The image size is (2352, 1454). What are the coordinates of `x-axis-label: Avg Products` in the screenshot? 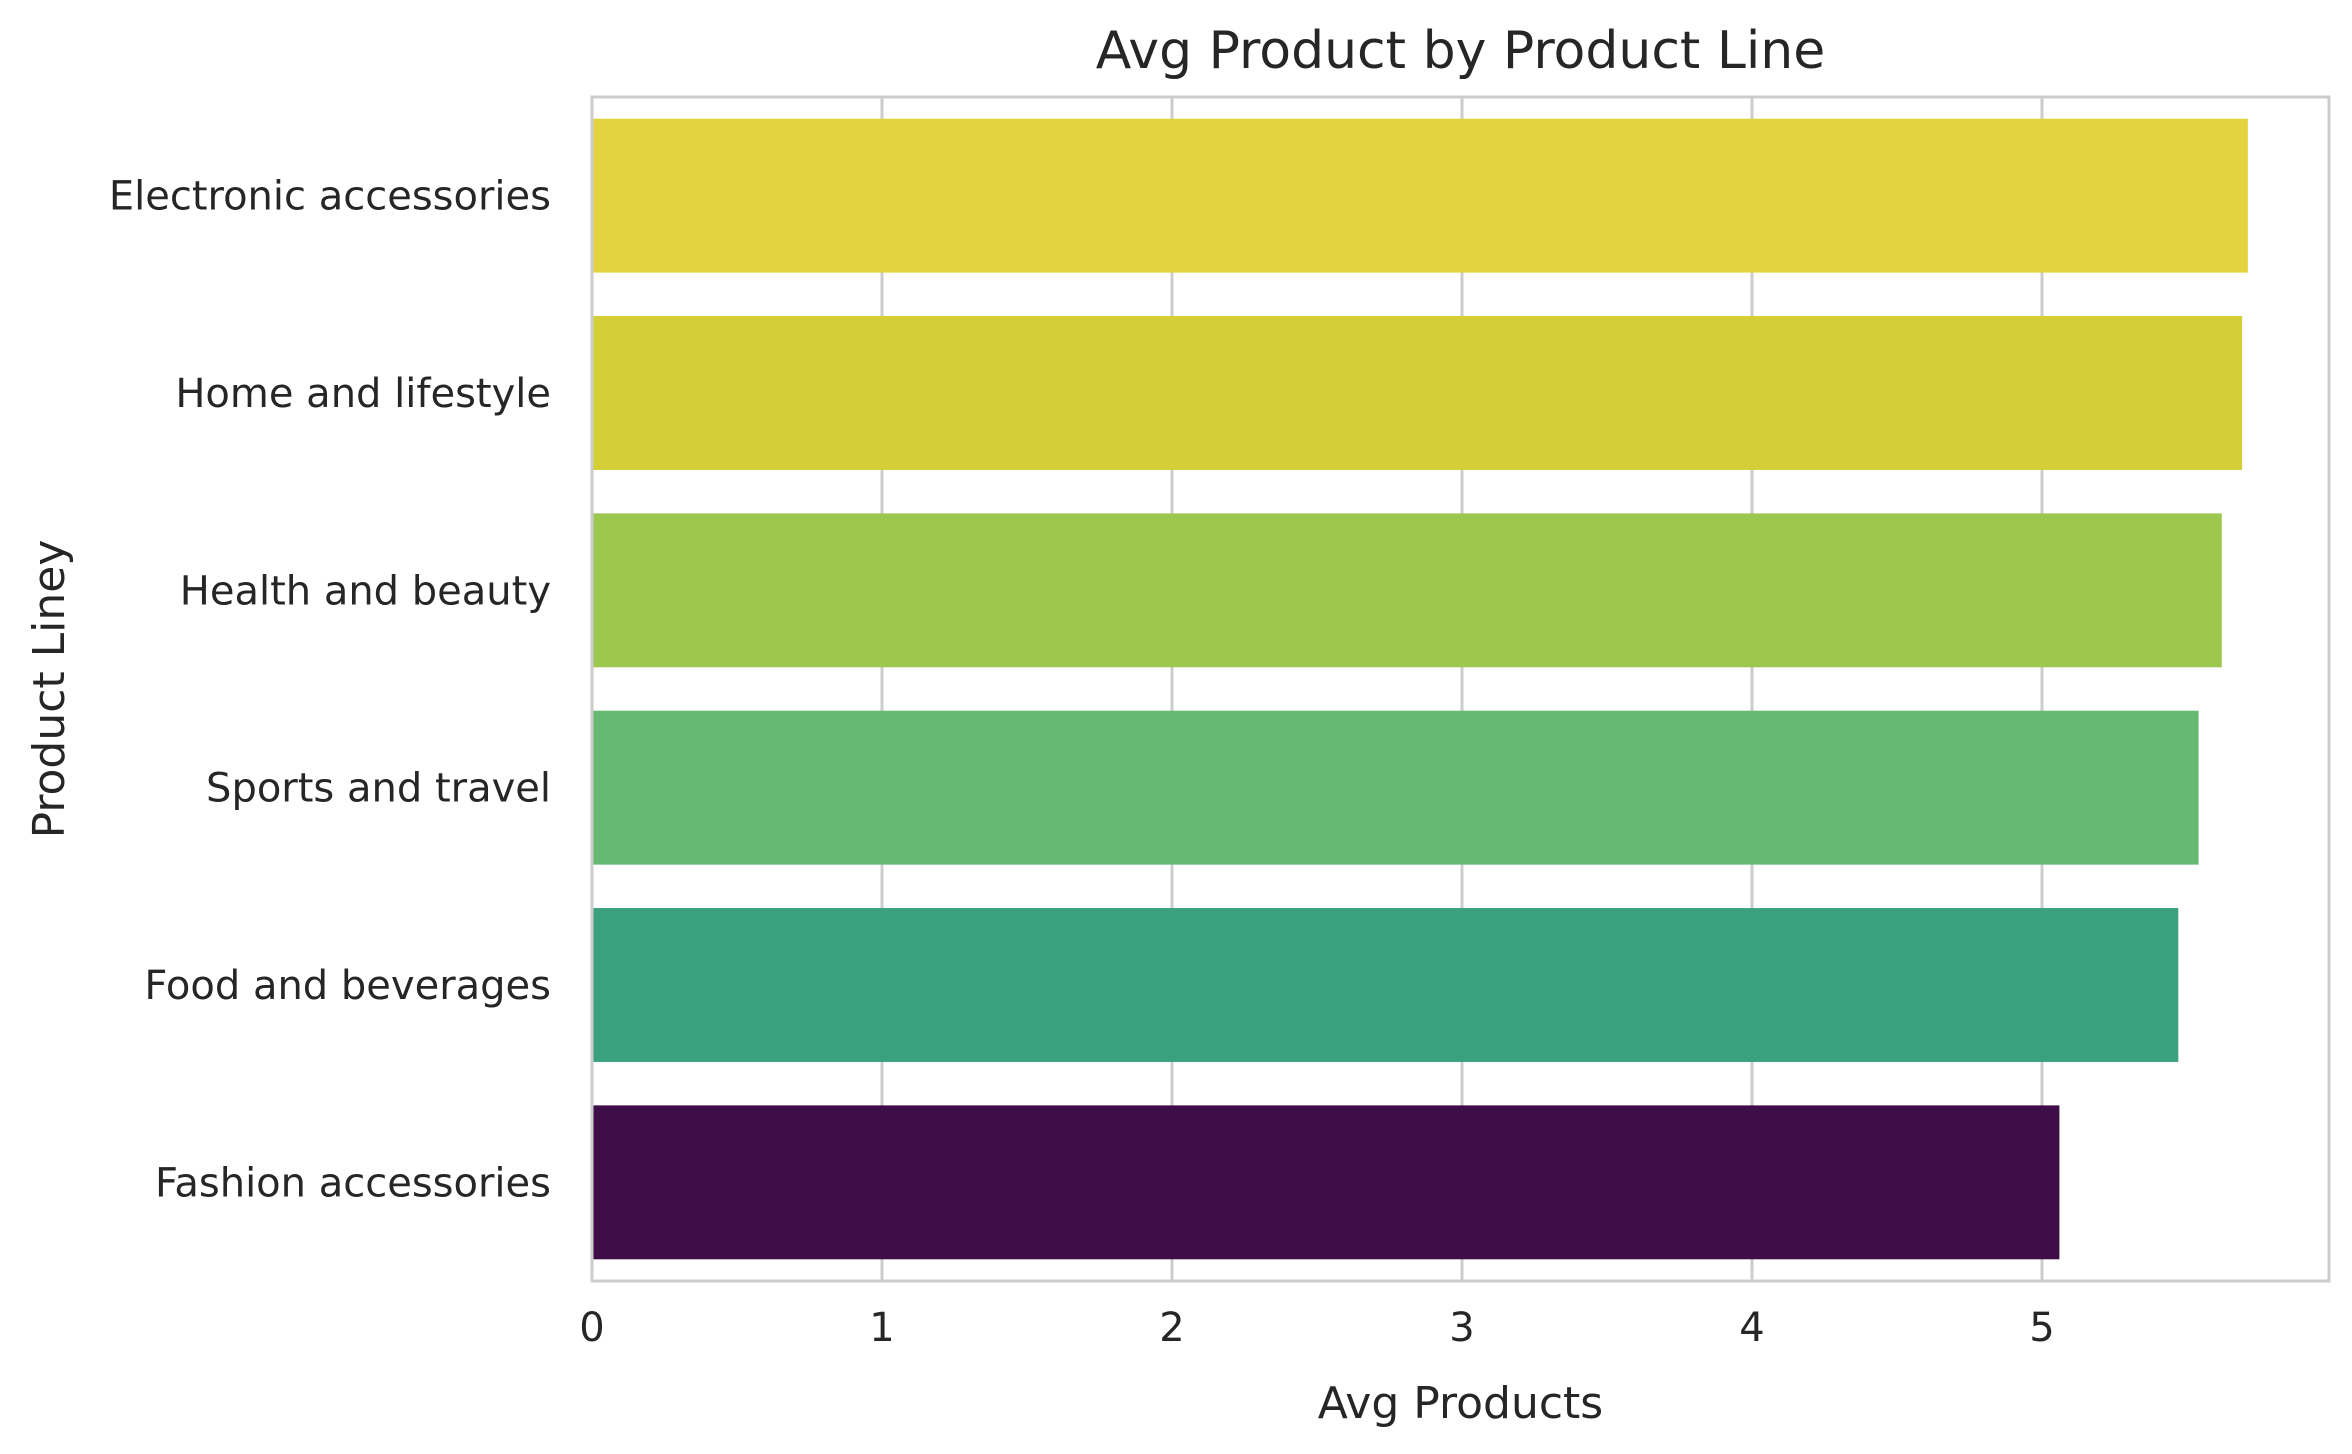 It's located at (1460, 1403).